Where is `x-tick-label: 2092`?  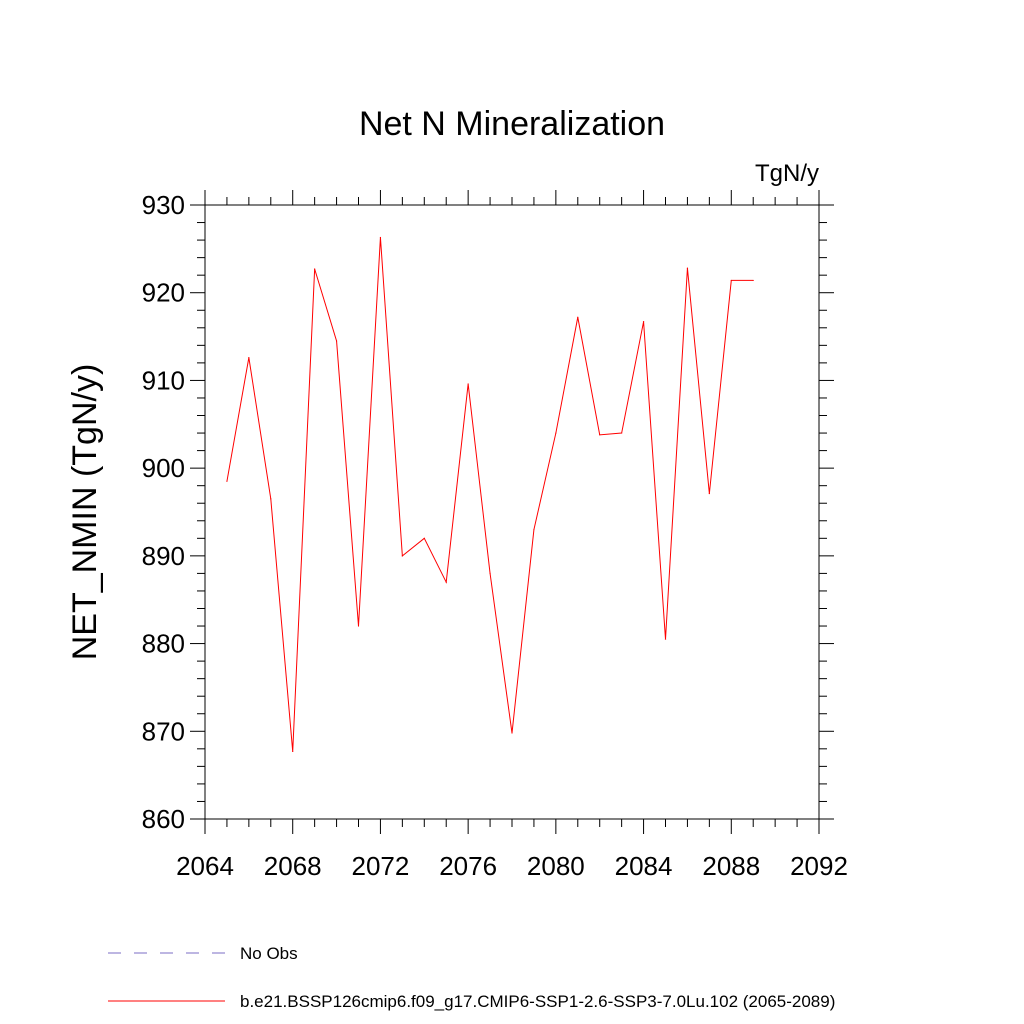 x-tick-label: 2092 is located at coordinates (819, 866).